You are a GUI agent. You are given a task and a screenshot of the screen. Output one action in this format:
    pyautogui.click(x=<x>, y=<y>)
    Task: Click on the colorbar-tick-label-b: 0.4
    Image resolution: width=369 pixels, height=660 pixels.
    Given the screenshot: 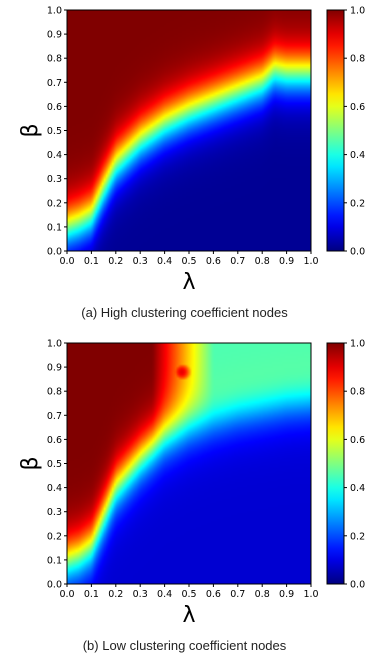 What is the action you would take?
    pyautogui.click(x=357, y=488)
    